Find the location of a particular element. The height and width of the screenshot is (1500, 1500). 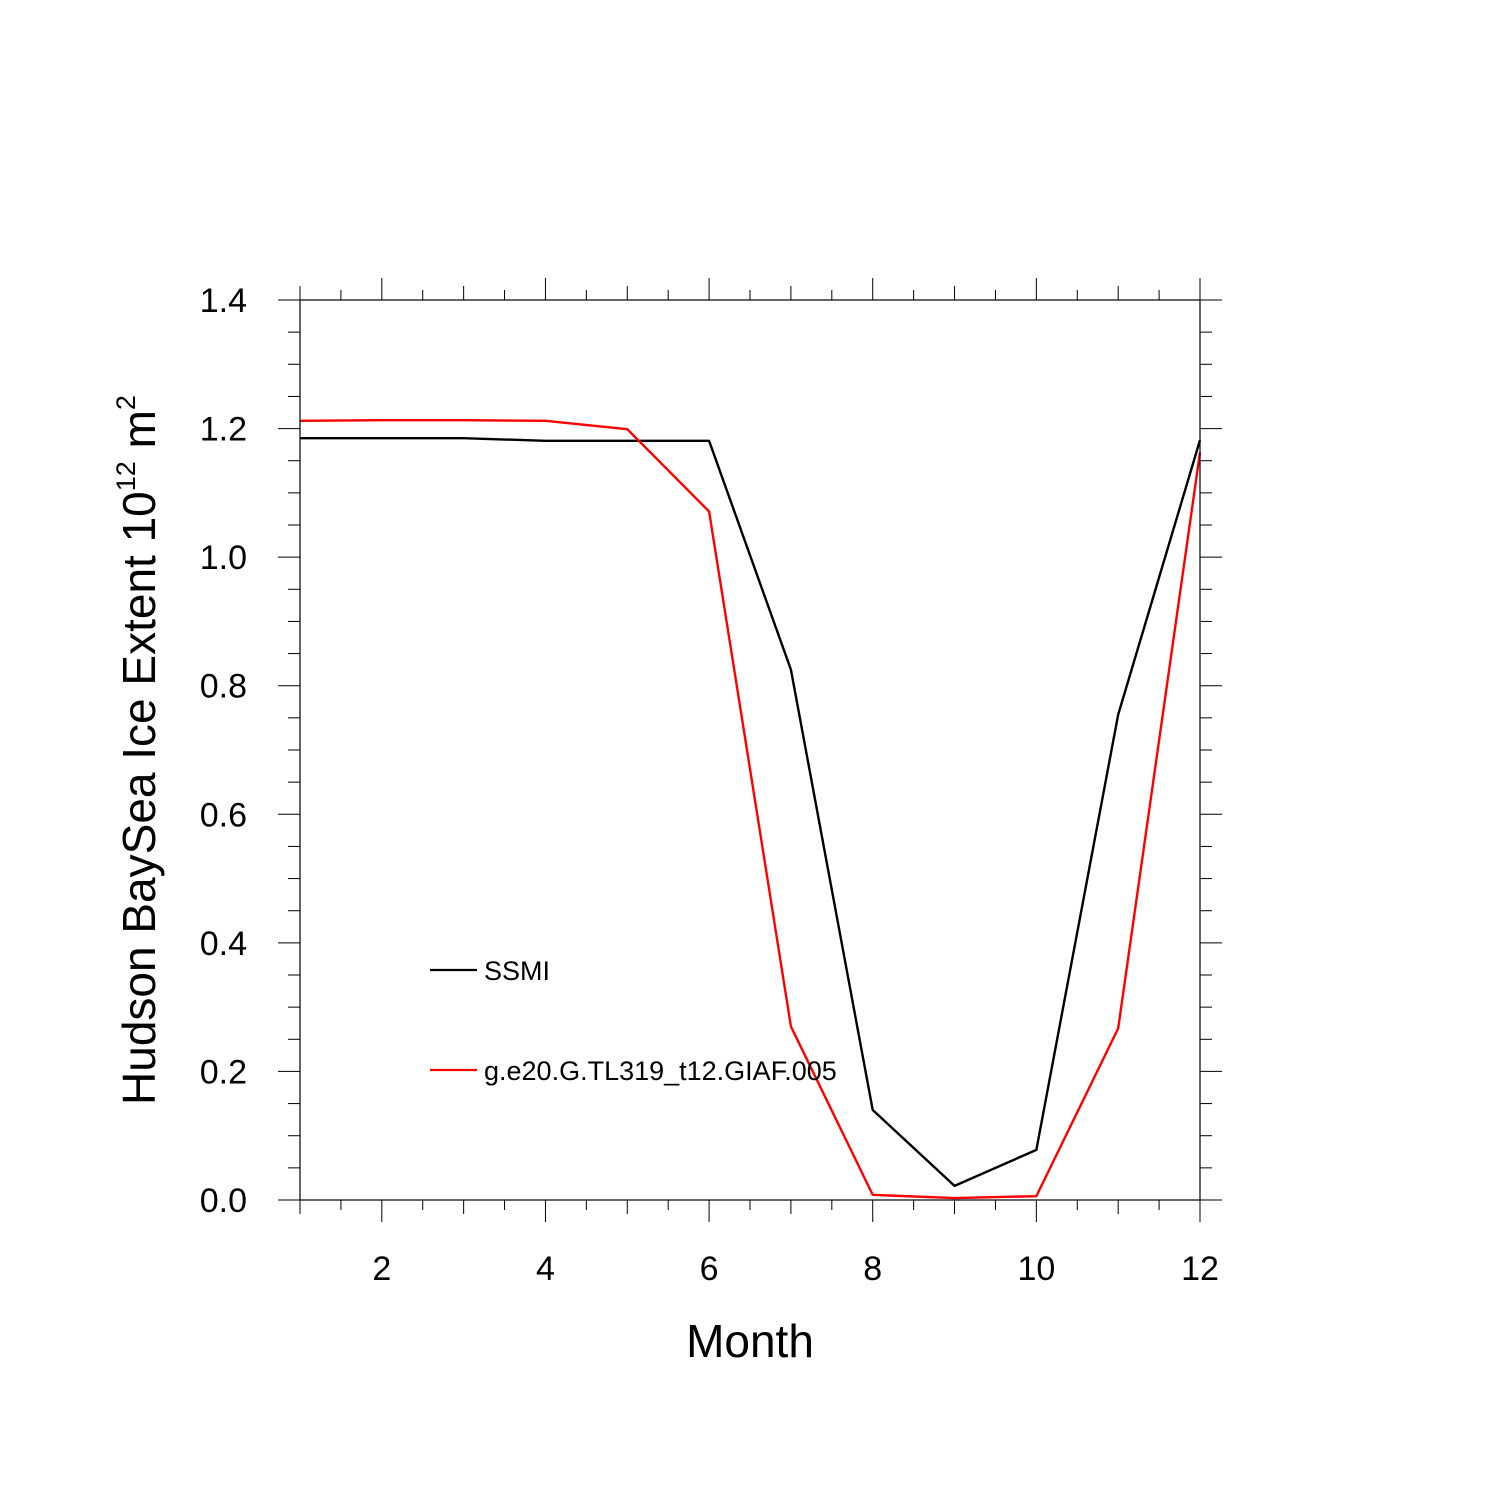

x-tick-label: 12 is located at coordinates (1200, 1269).